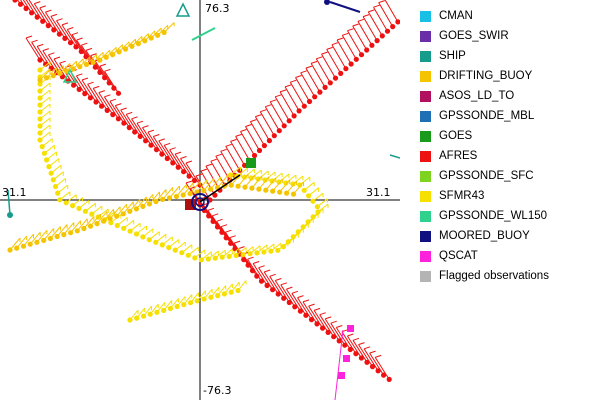 This screenshot has width=600, height=400. Describe the element at coordinates (507, 76) in the screenshot. I see `legend-item-drifting-buoy: DRIFTING_BUOY` at that location.